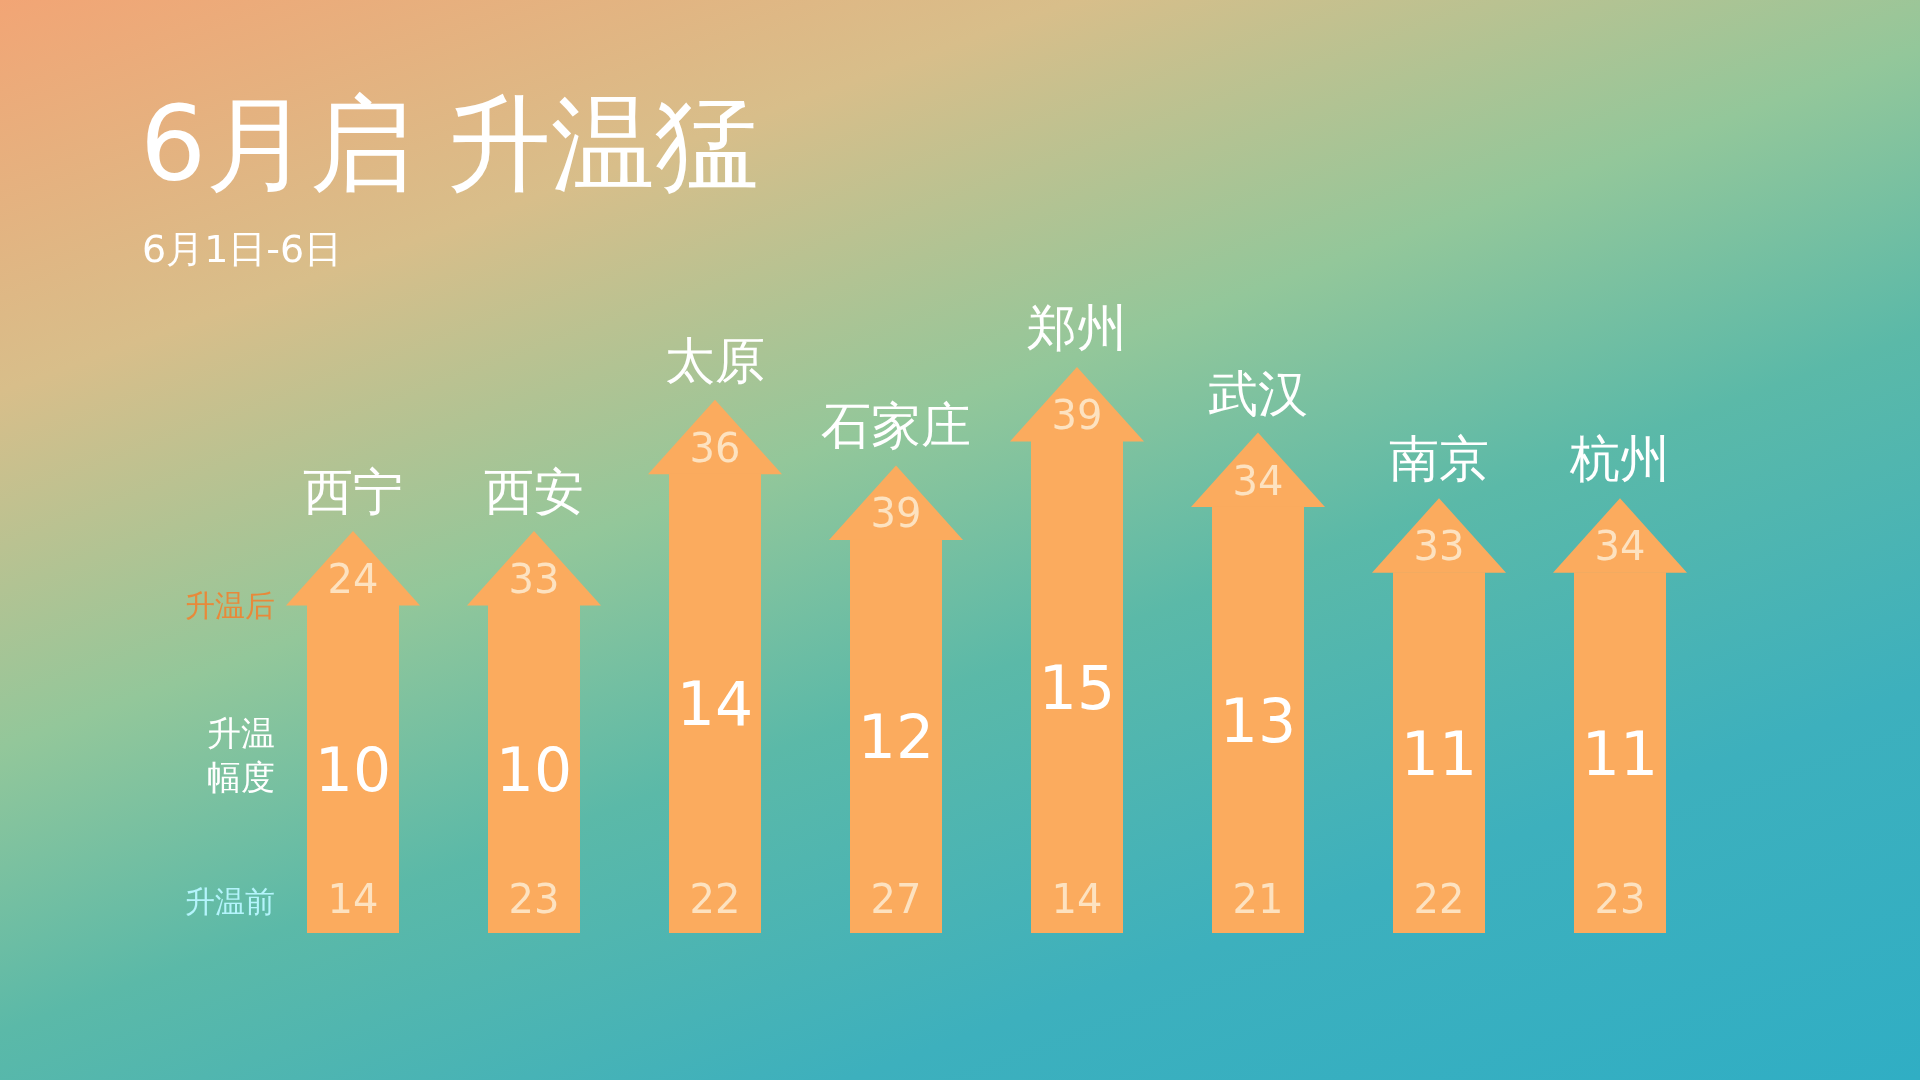 This screenshot has width=1920, height=1080. What do you see at coordinates (715, 447) in the screenshot?
I see `annotation: 36` at bounding box center [715, 447].